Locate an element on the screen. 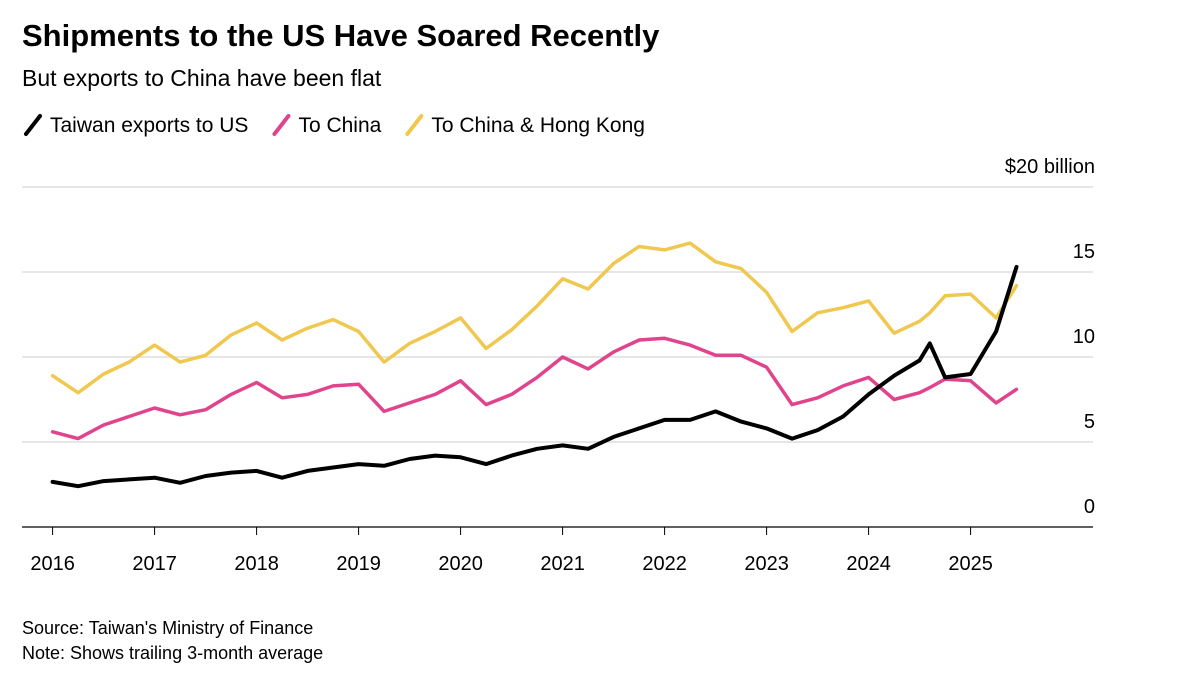 This screenshot has height=680, width=1200. x-tick-label: 2023 is located at coordinates (766, 564).